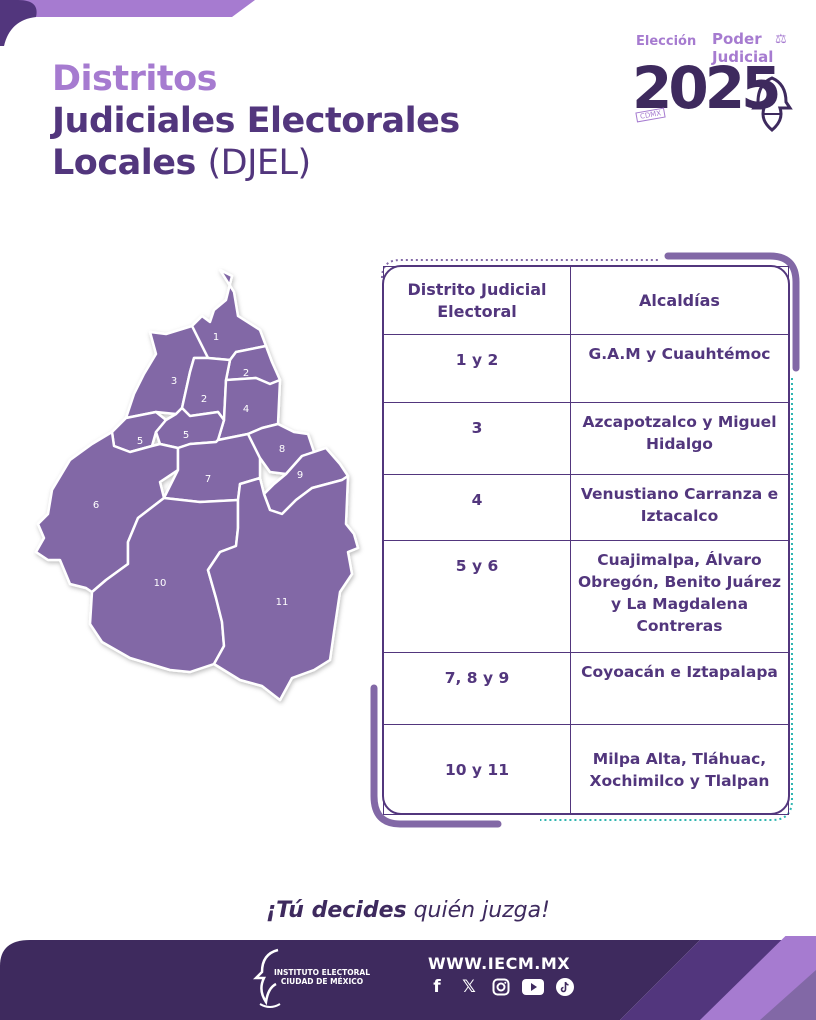  Describe the element at coordinates (679, 368) in the screenshot. I see `alcaldias-cell: G.A.M y Cuauhtémoc` at that location.